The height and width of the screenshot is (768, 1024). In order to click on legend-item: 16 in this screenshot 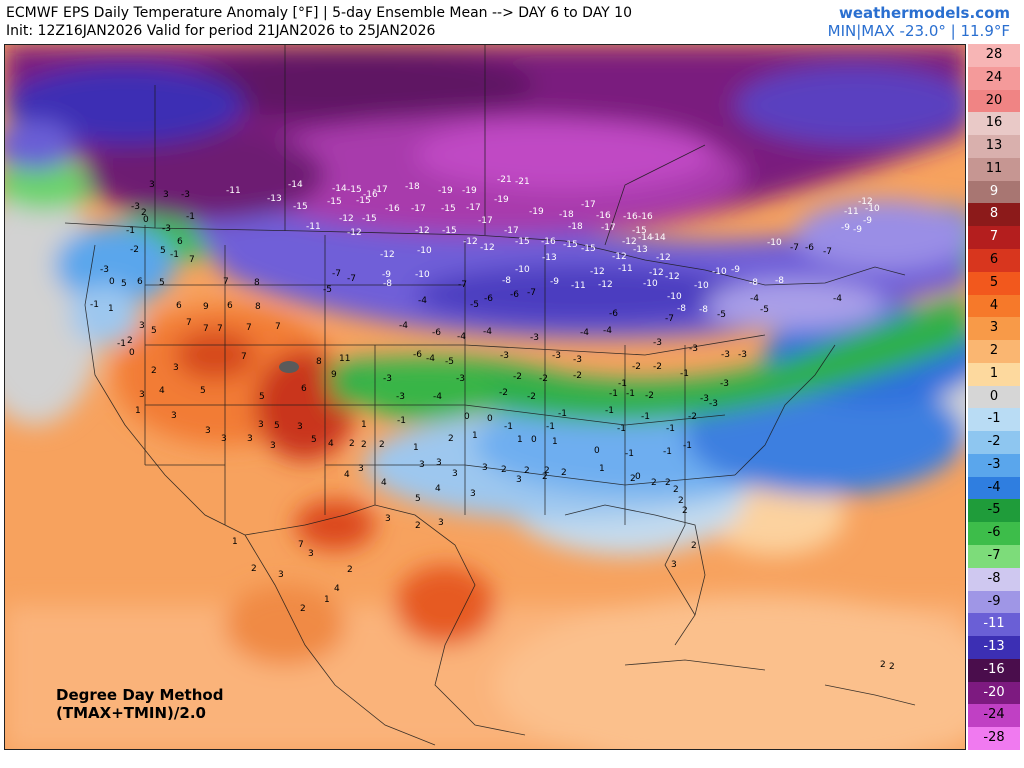, I will do `click(994, 124)`.